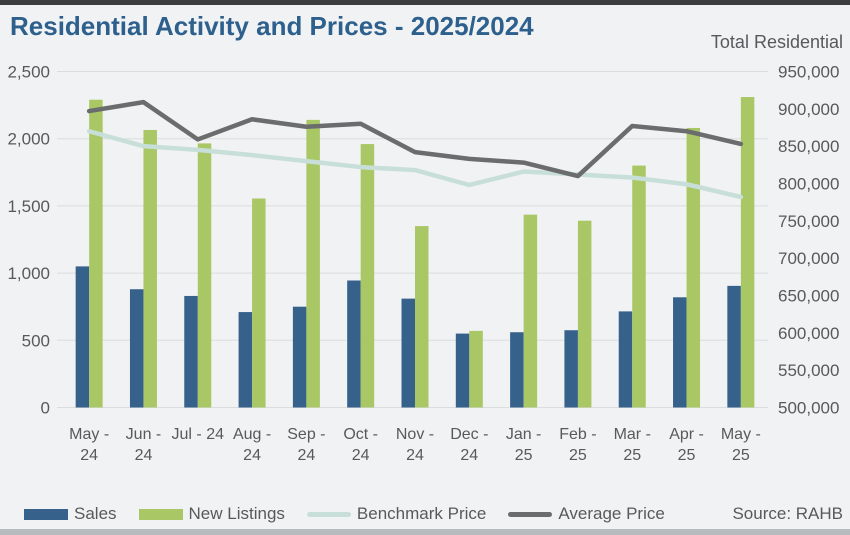  I want to click on legend-item-sales: Sales, so click(70, 514).